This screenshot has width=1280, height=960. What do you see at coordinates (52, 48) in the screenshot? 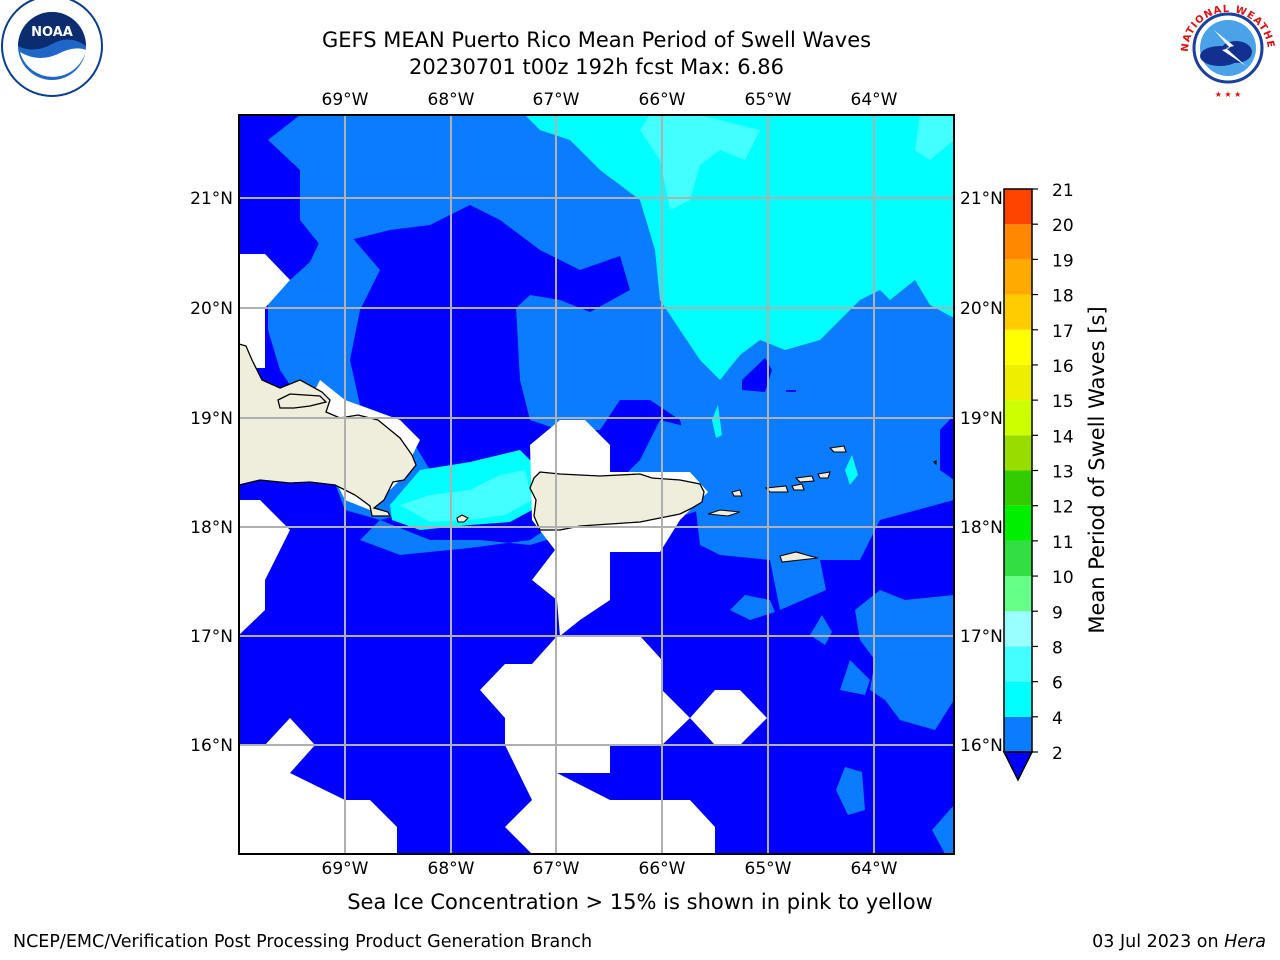
I see `noaa-logo: NOAA` at bounding box center [52, 48].